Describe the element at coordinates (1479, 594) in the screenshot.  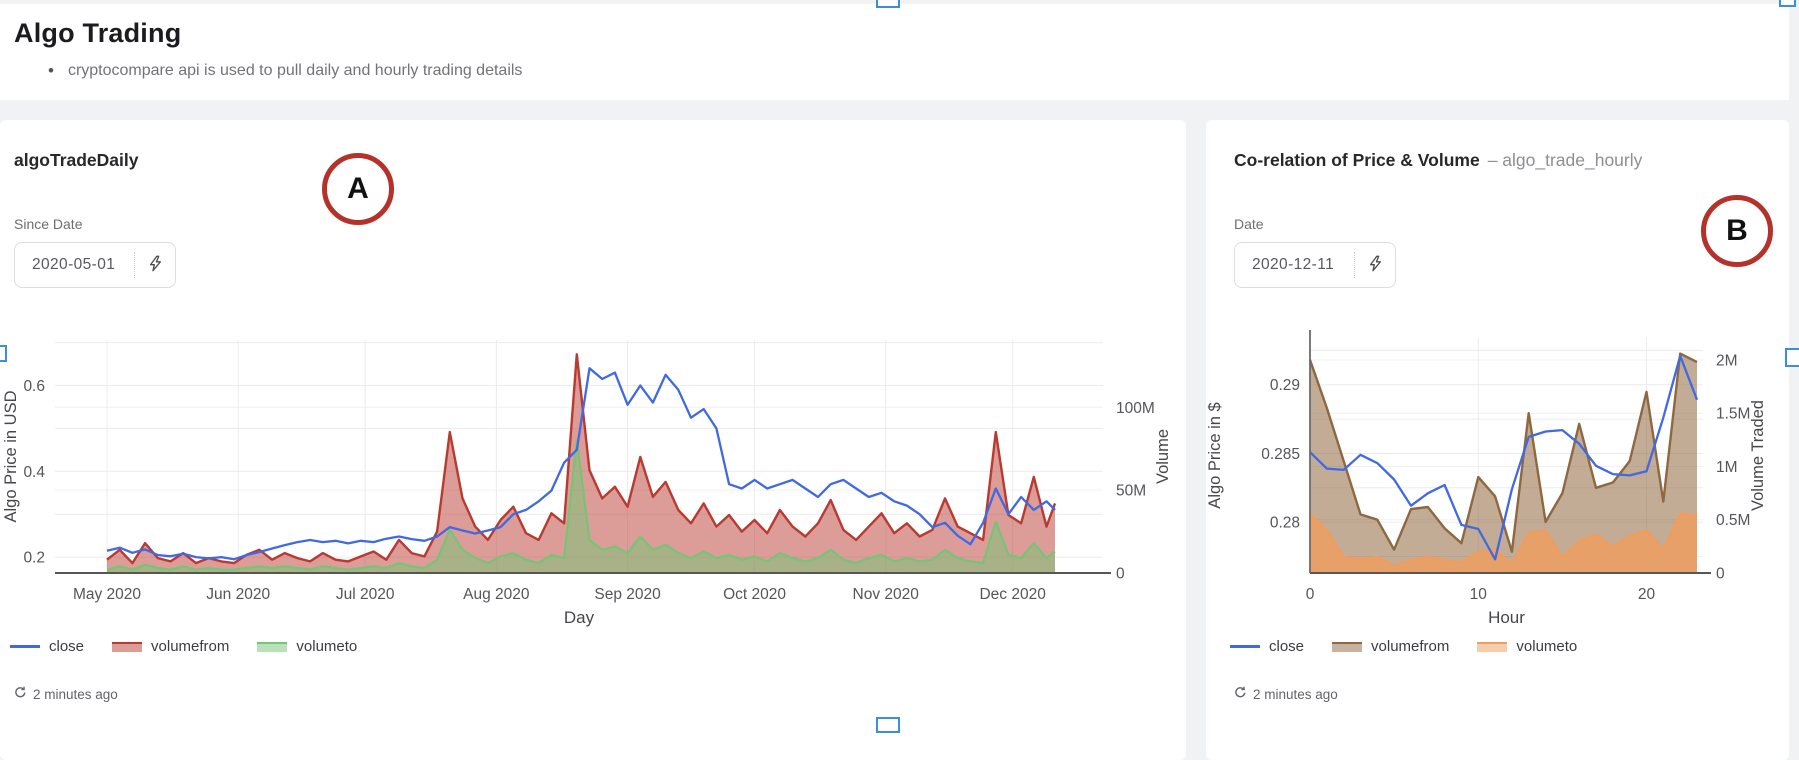
I see `svg-text: 10` at that location.